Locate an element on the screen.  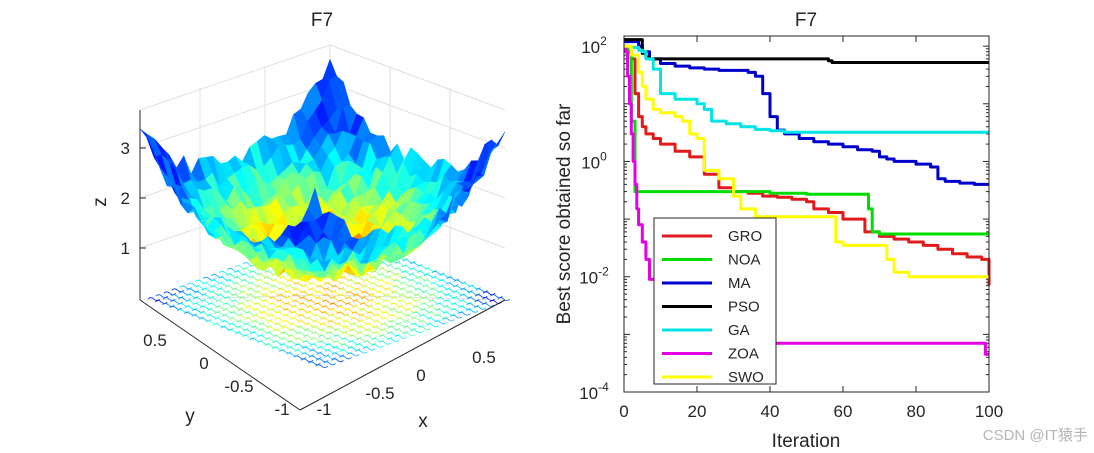
legend: GRO NOA MA PSO GA ZOA SWO is located at coordinates (715, 301).